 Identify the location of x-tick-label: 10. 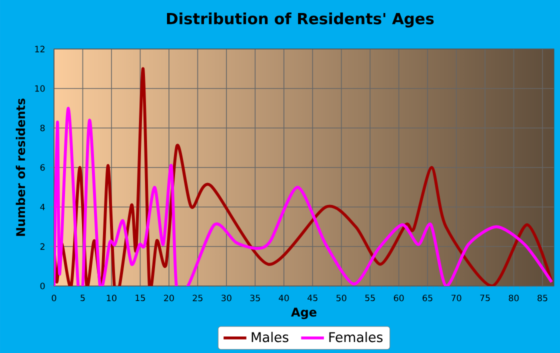
(111, 298).